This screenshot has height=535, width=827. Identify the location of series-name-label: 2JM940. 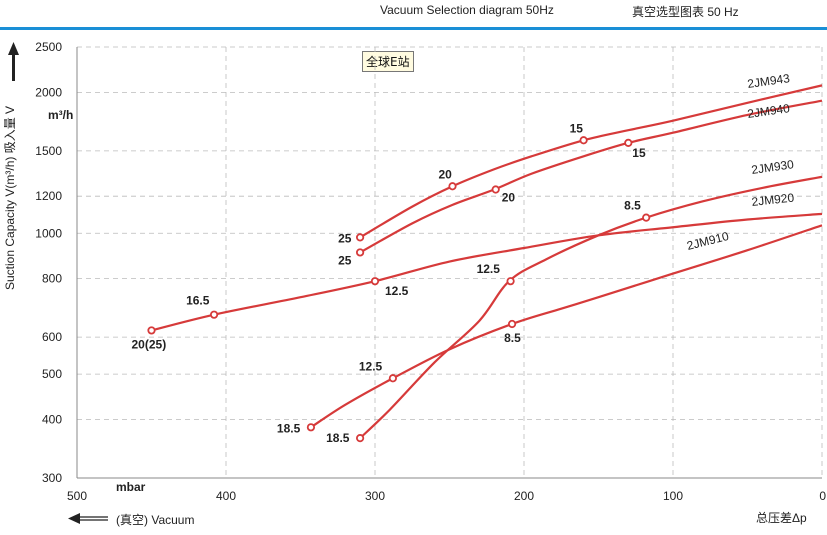
(768, 111).